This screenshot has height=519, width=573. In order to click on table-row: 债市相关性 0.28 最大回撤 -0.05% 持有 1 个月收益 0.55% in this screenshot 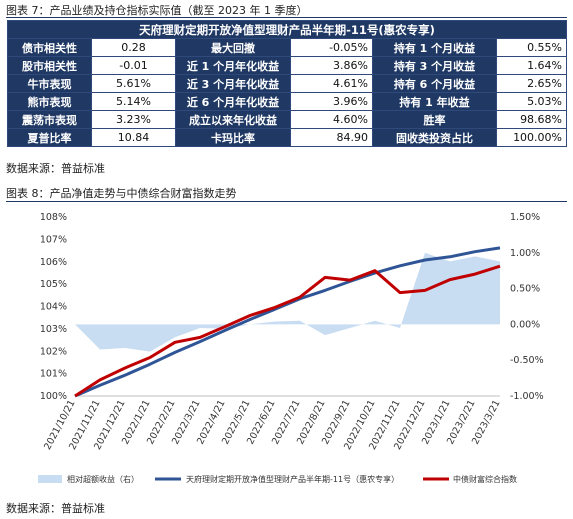, I will do `click(287, 47)`.